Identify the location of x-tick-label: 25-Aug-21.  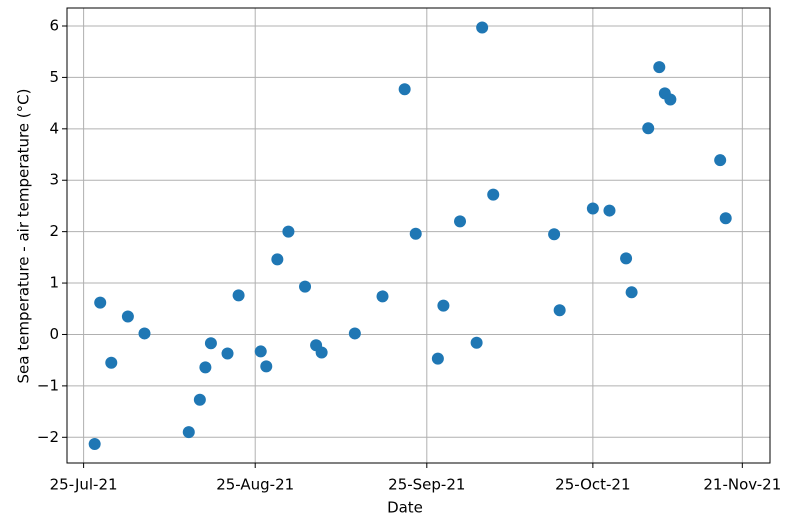
(255, 485).